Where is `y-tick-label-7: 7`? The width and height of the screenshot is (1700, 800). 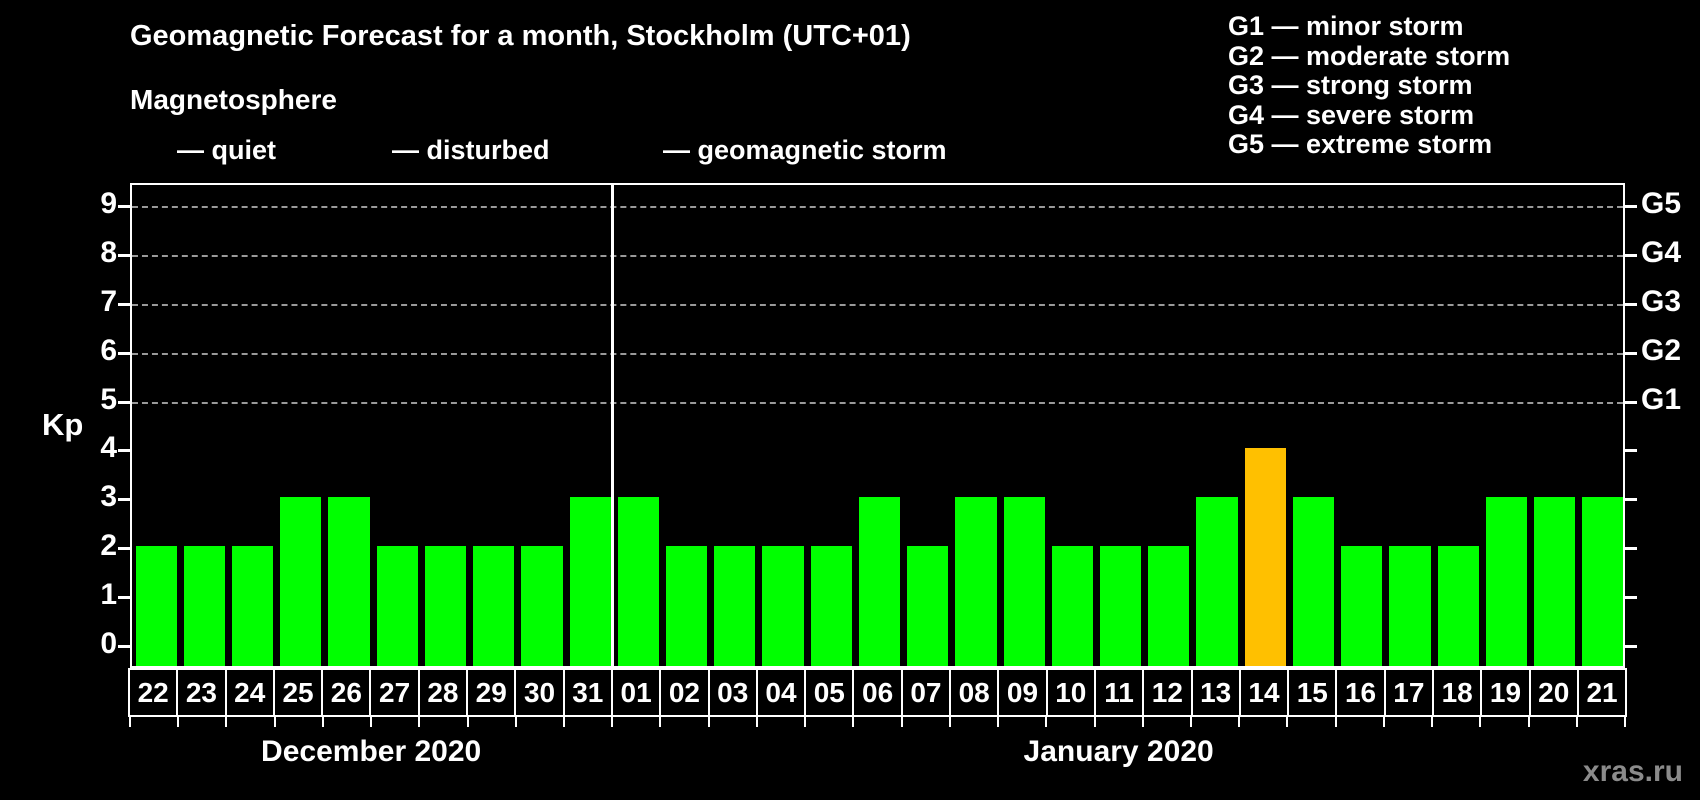 y-tick-label-7: 7 is located at coordinates (108, 301).